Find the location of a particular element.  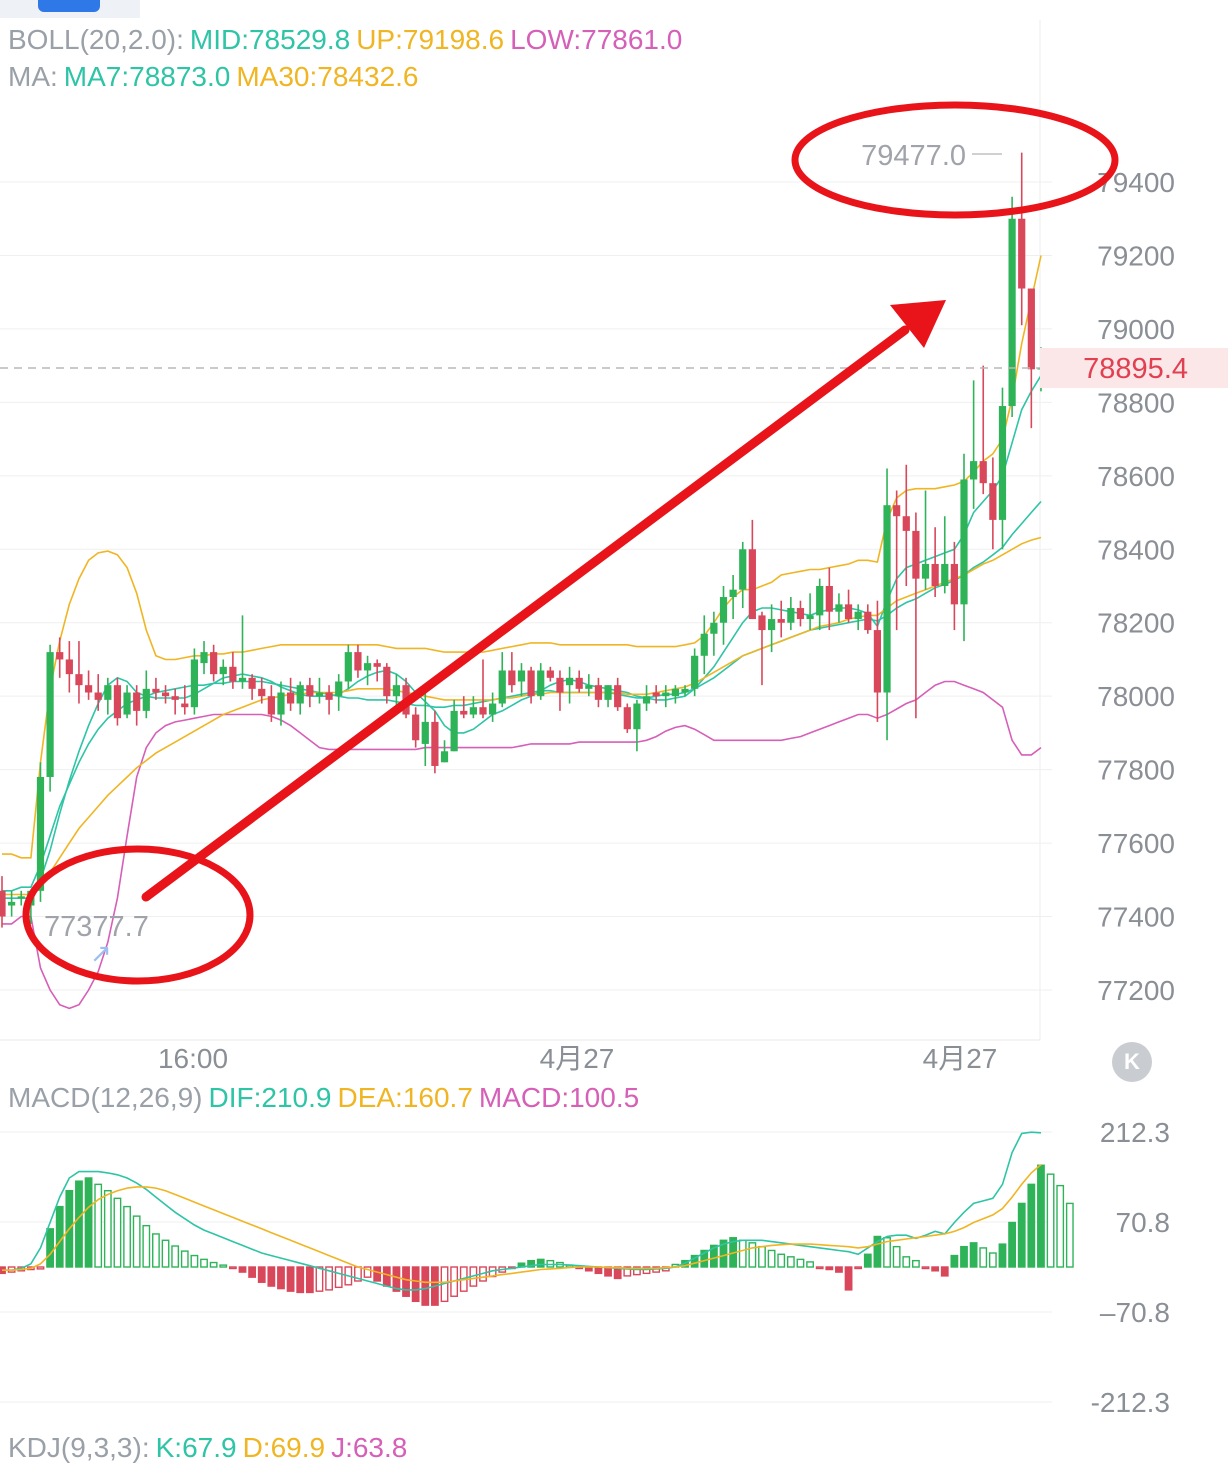

y-tick-label: 78200 is located at coordinates (1136, 623).